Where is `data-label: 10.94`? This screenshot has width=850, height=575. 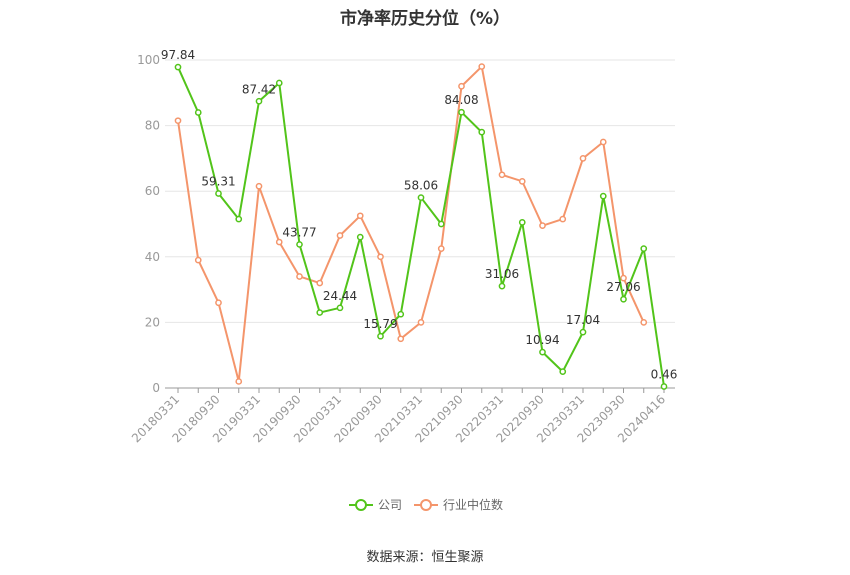 data-label: 10.94 is located at coordinates (542, 340).